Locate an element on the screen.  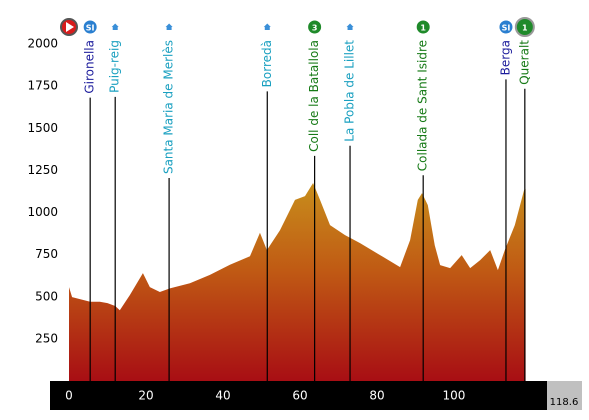
waypoint-label: Puig-reig is located at coordinates (115, 66).